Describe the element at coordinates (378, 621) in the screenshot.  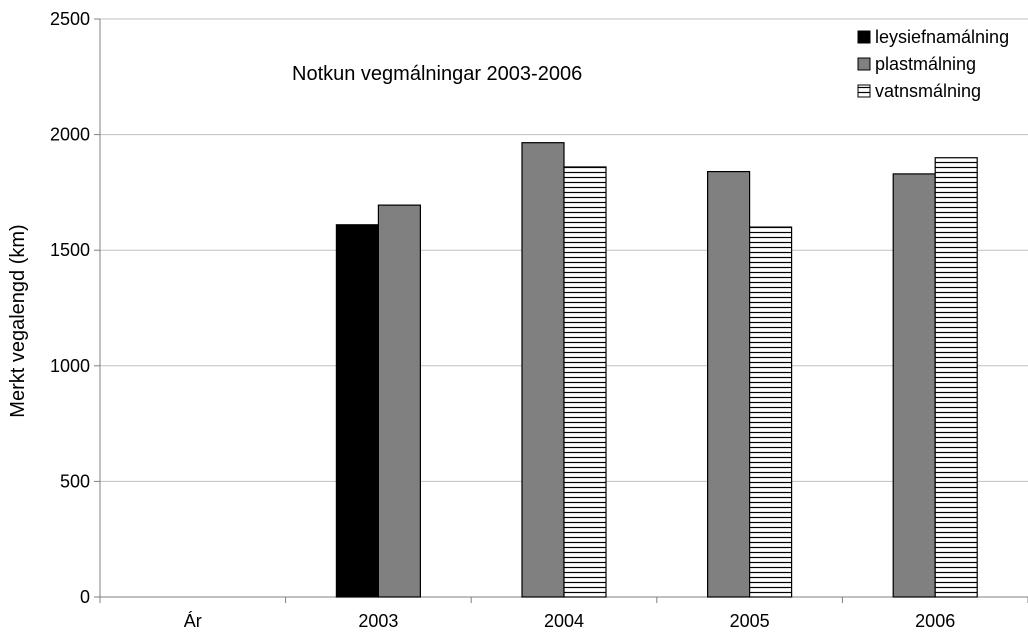
I see `x-tick-label: 2003` at that location.